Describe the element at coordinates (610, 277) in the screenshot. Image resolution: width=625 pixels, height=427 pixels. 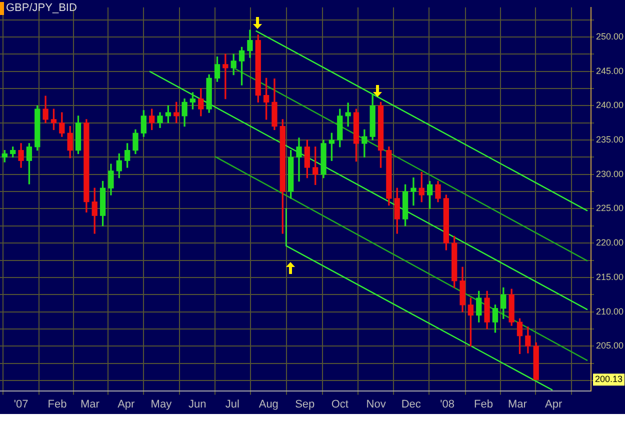
I see `y-tick-label: 215.00` at that location.